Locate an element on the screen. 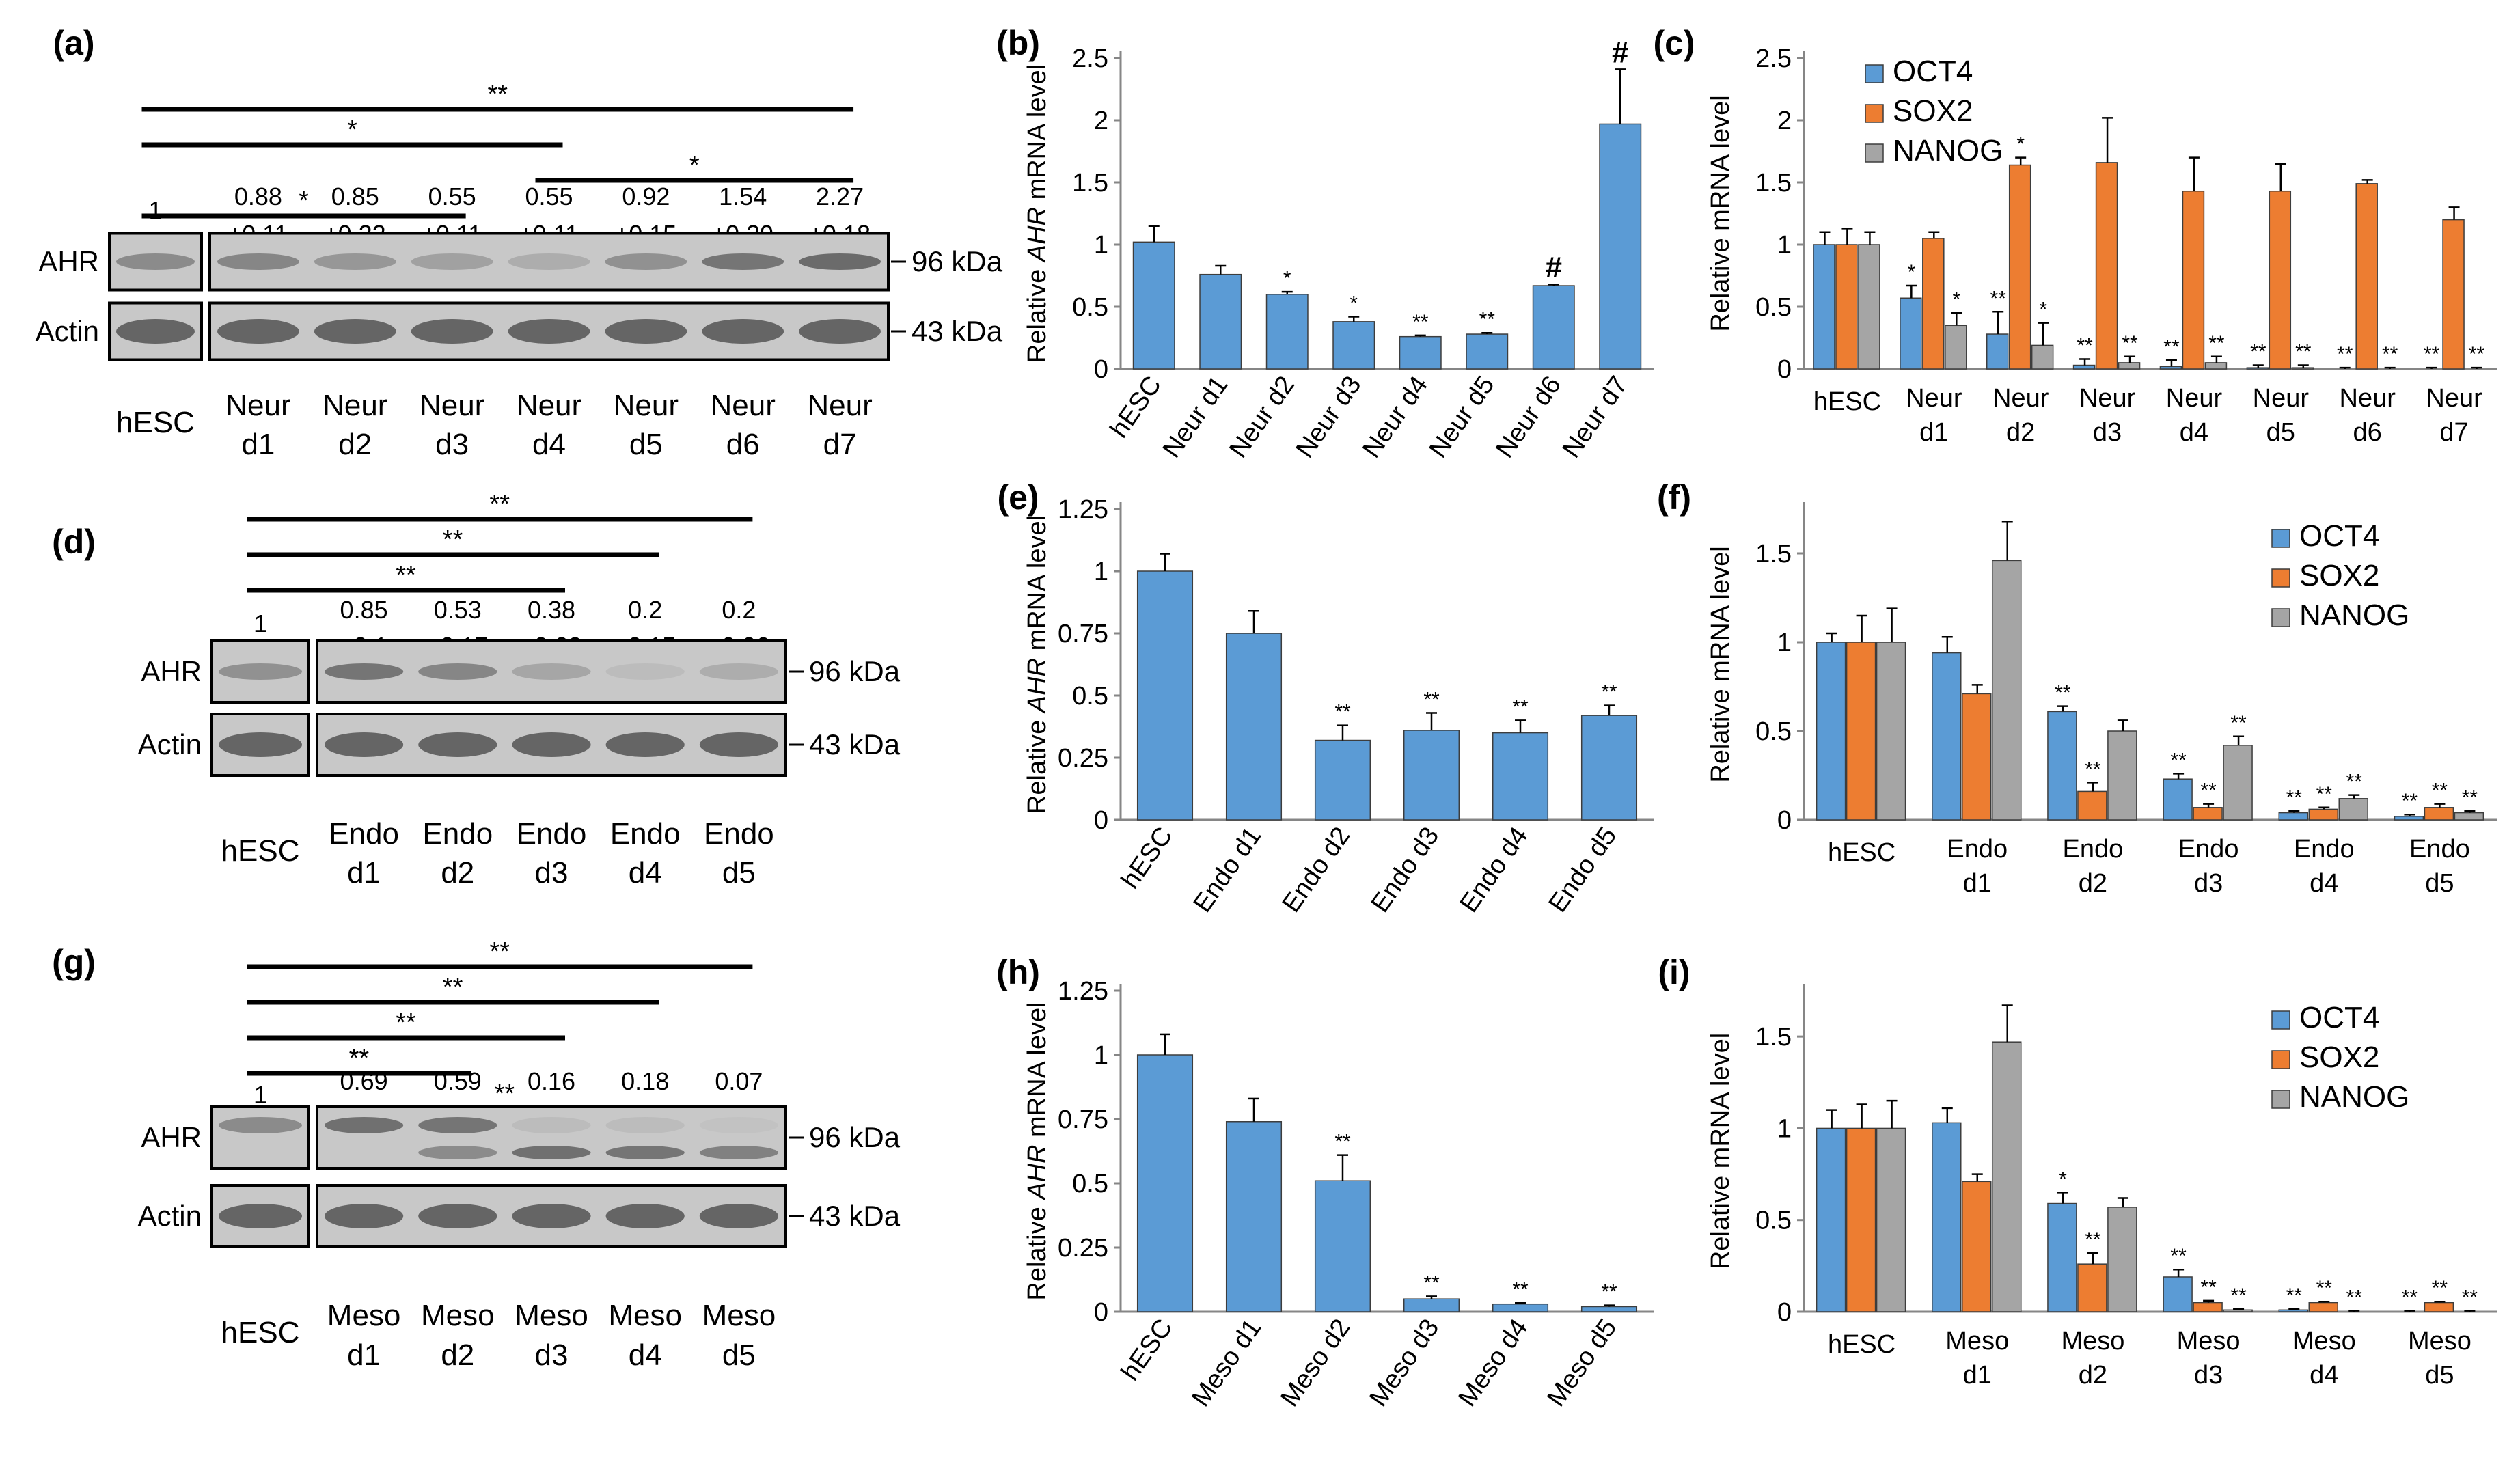  panel-label: (c) is located at coordinates (1674, 43).